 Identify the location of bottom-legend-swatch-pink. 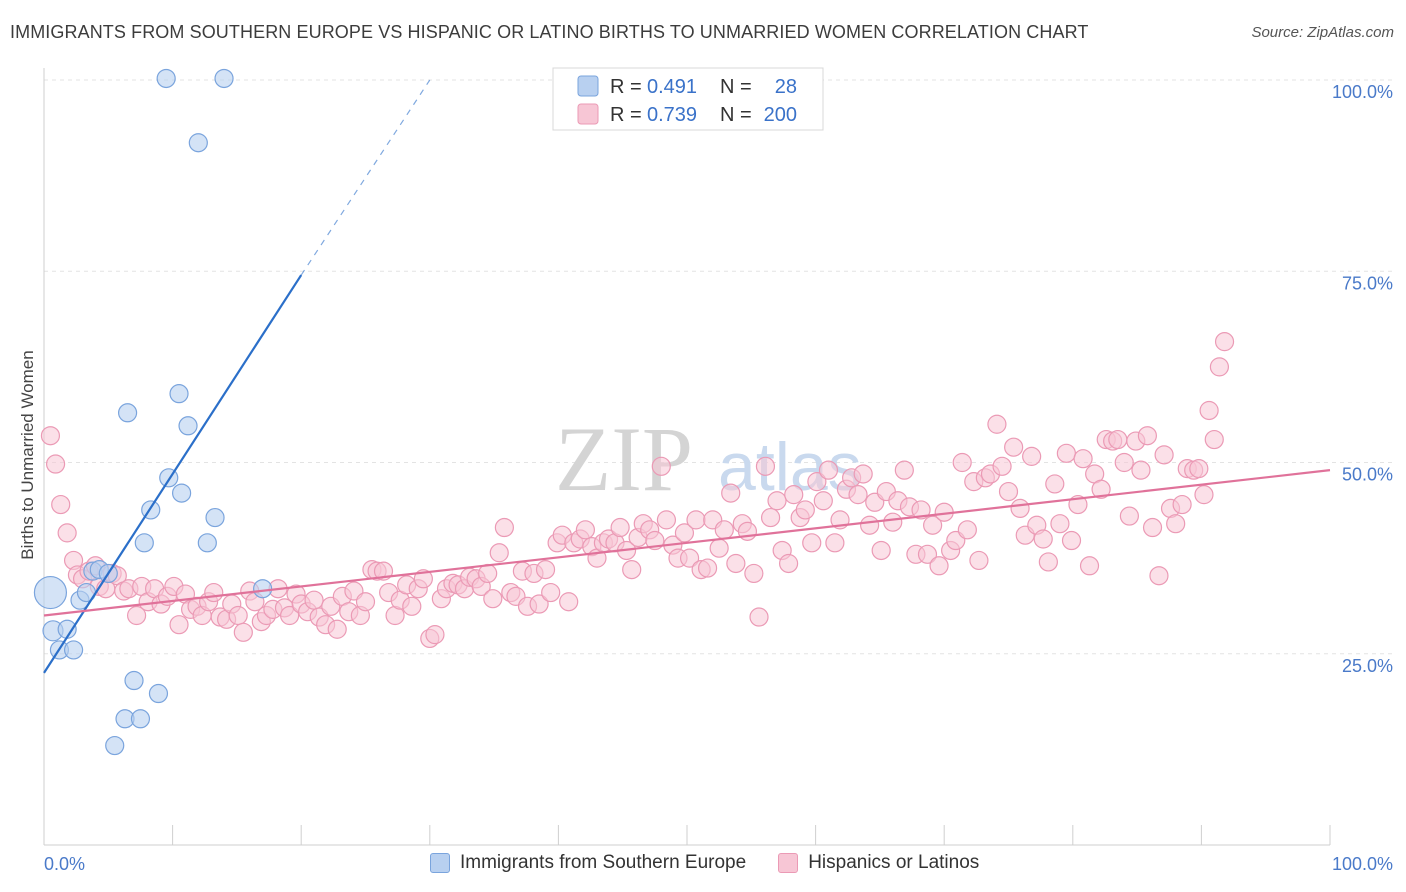
(788, 863).